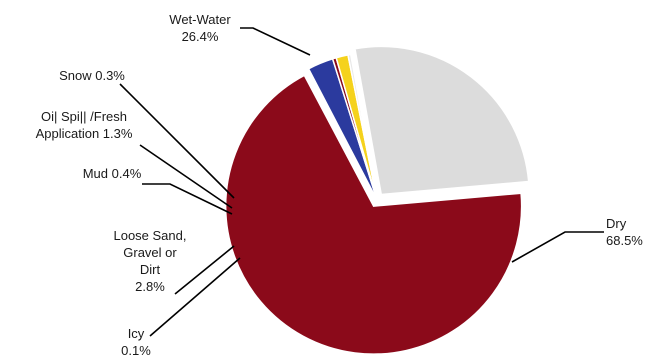  I want to click on slice-label: Snow 0.3%, so click(92, 75).